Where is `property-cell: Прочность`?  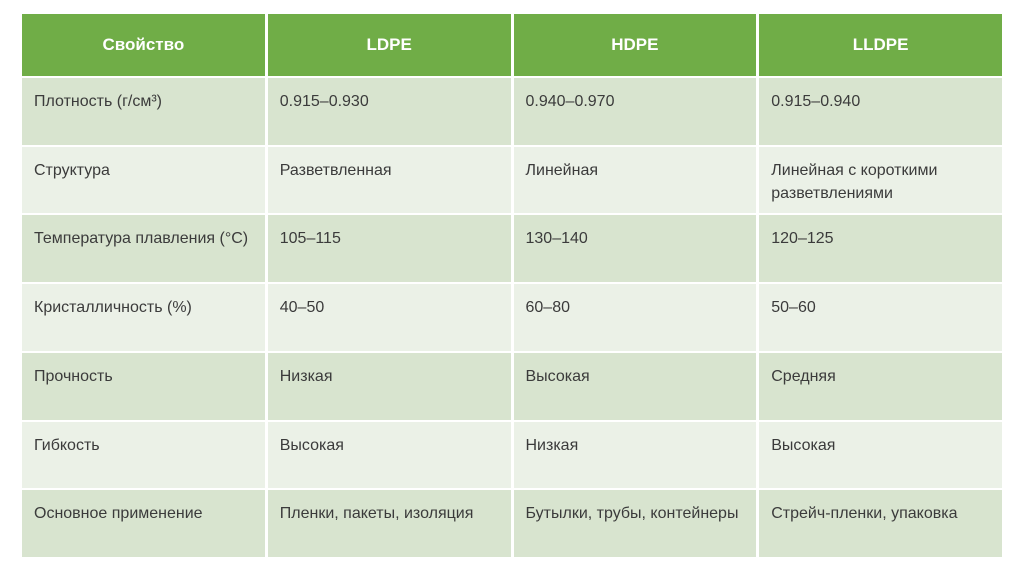
property-cell: Прочность is located at coordinates (143, 386).